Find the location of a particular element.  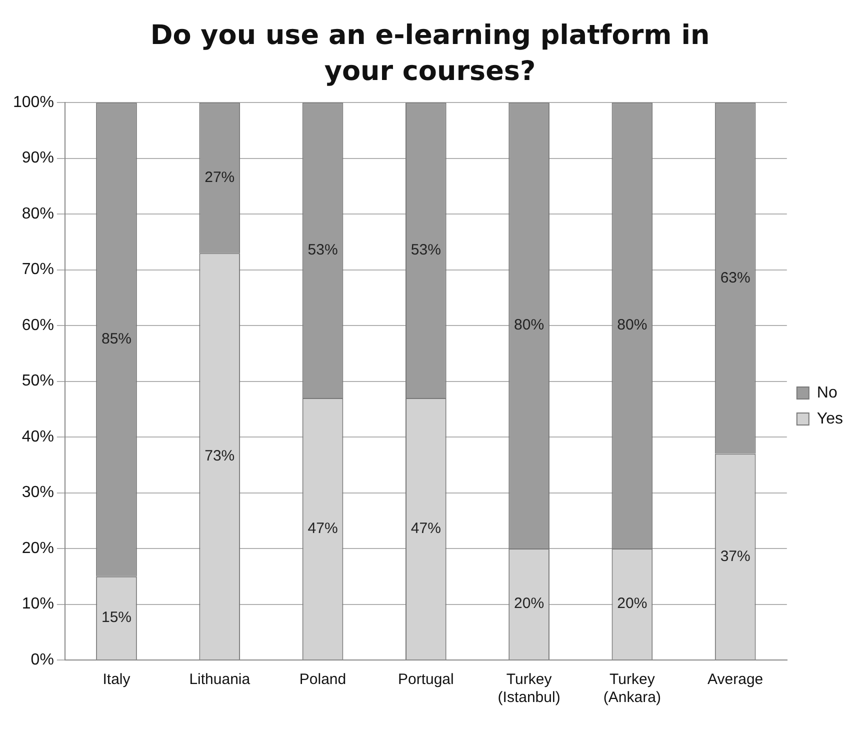

y-tick-label: 40% is located at coordinates (38, 437).